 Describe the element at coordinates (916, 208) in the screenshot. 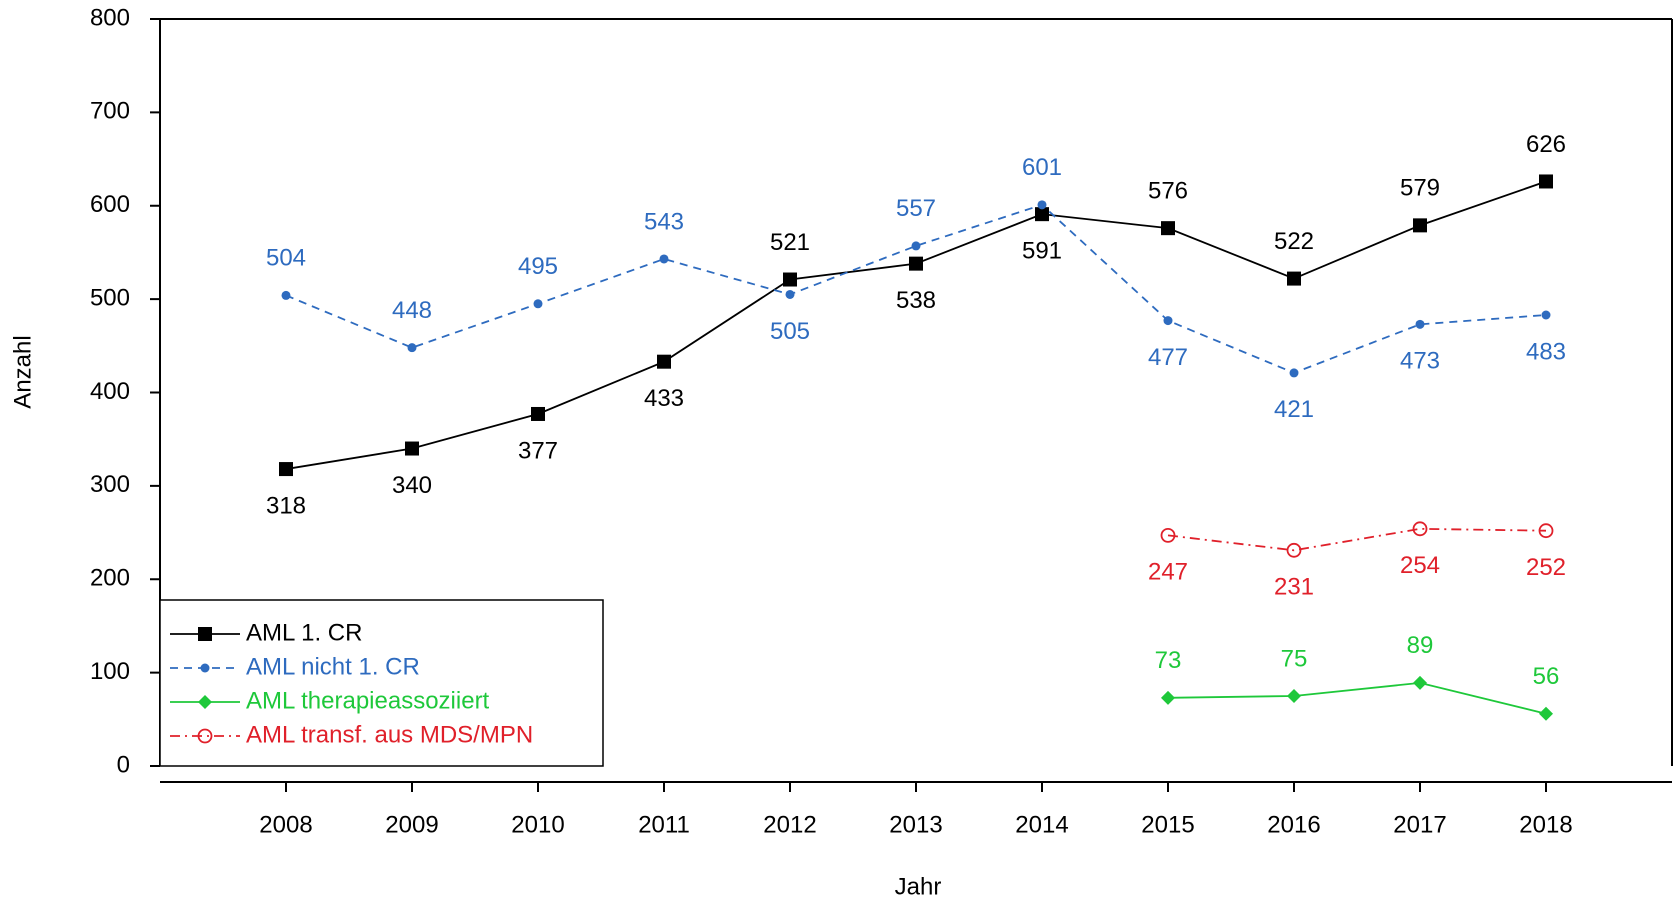

I see `data-label: 557` at that location.